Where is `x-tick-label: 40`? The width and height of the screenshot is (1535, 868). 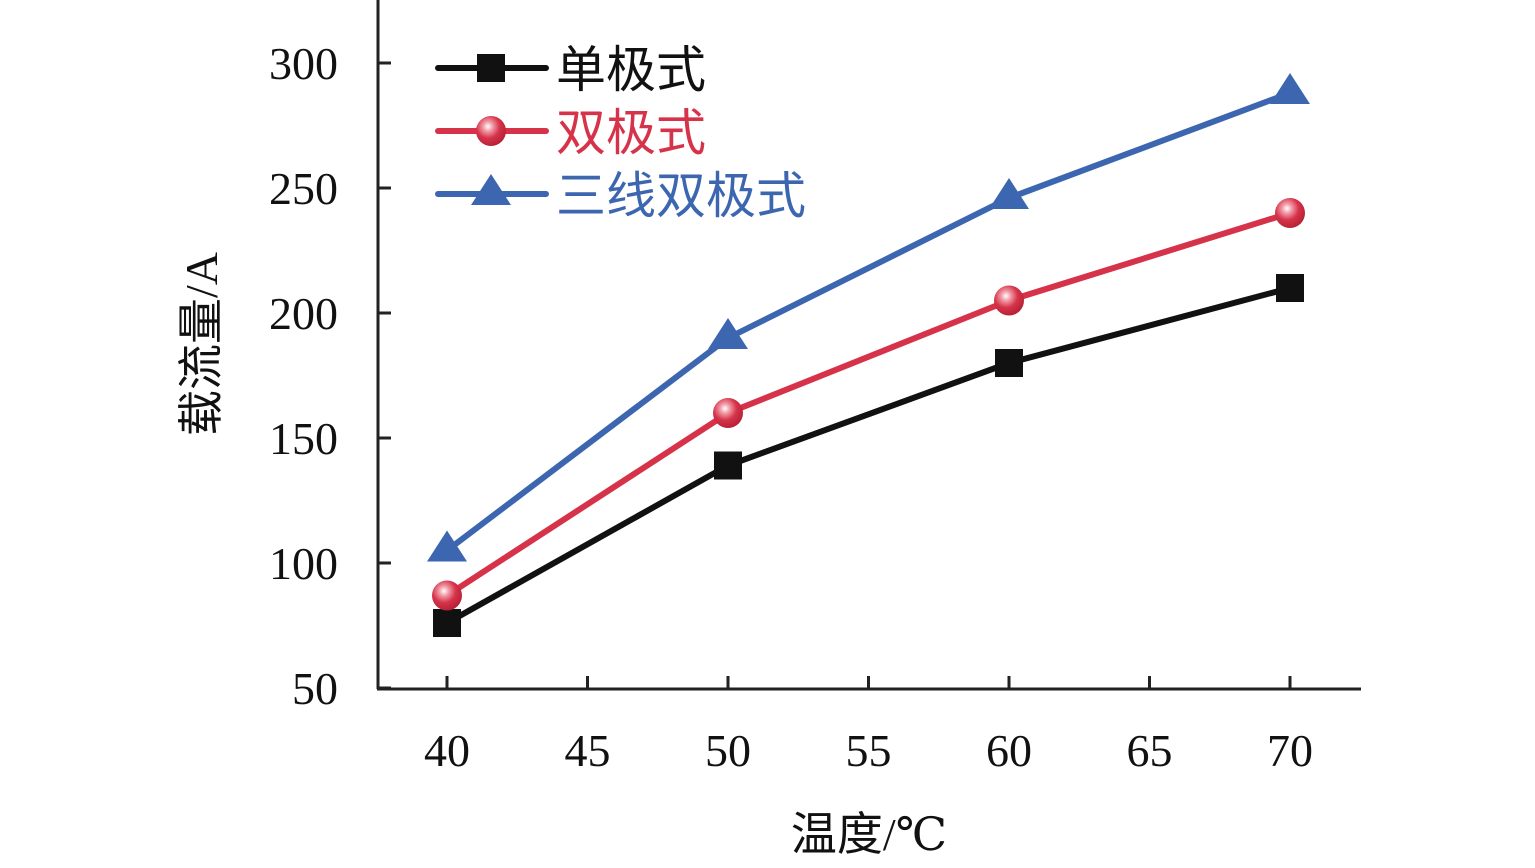
x-tick-label: 40 is located at coordinates (447, 750).